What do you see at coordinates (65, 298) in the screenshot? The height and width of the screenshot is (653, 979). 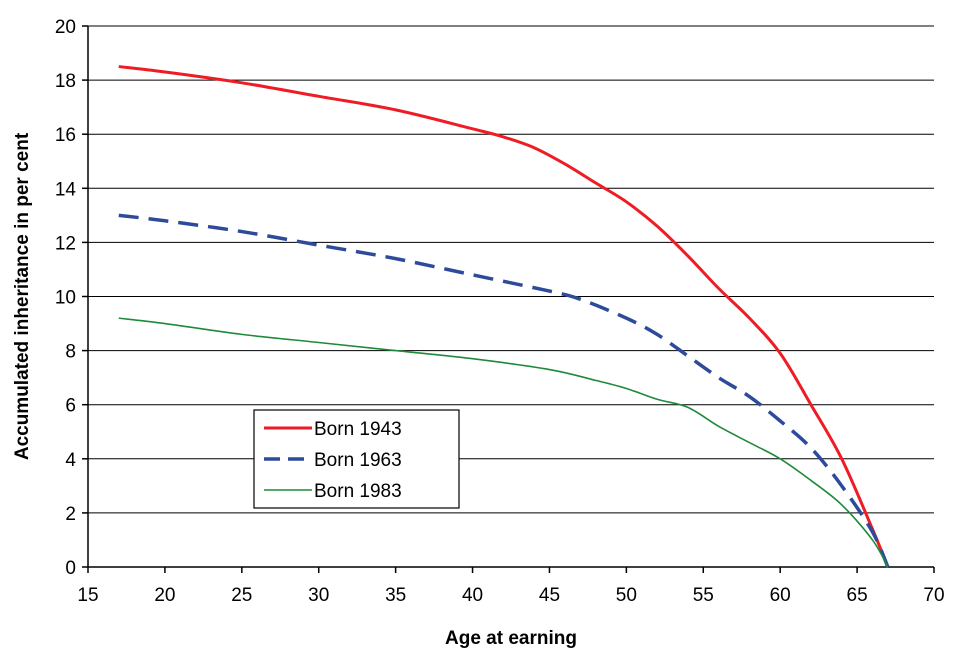 I see `y-tick-label-10: 10` at bounding box center [65, 298].